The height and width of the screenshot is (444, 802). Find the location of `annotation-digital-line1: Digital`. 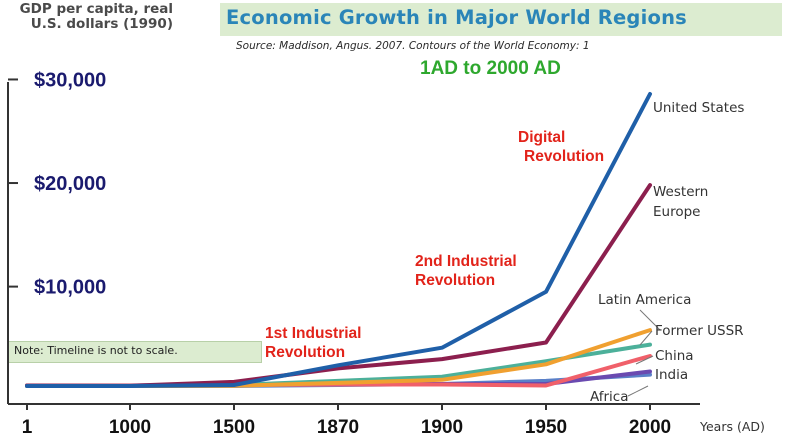

annotation-digital-line1: Digital is located at coordinates (542, 137).